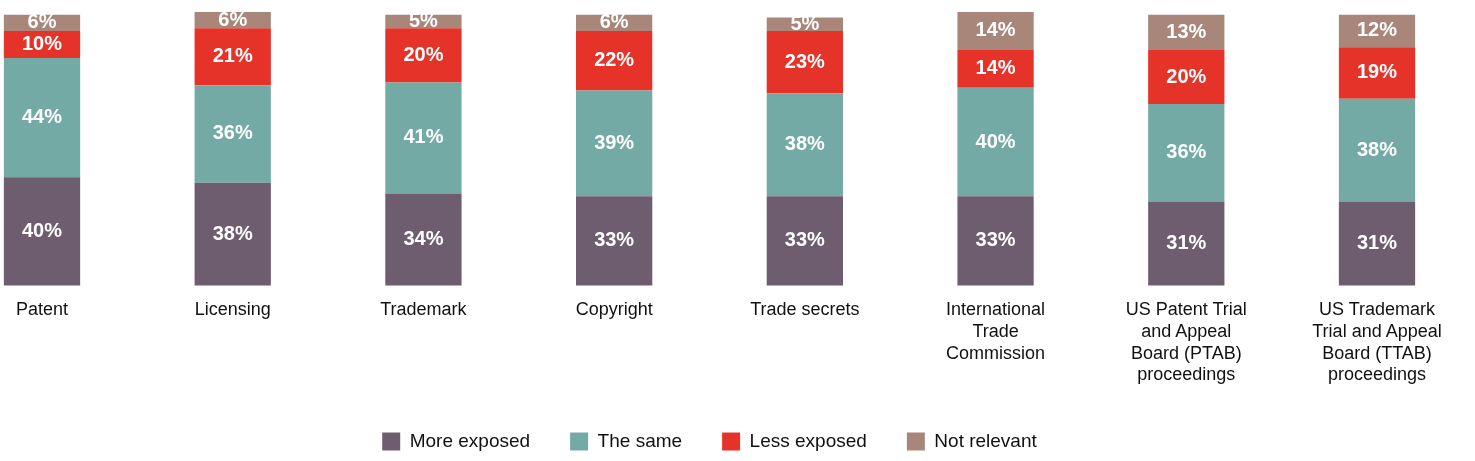 This screenshot has height=461, width=1475. Describe the element at coordinates (640, 440) in the screenshot. I see `legend-label: The same` at that location.